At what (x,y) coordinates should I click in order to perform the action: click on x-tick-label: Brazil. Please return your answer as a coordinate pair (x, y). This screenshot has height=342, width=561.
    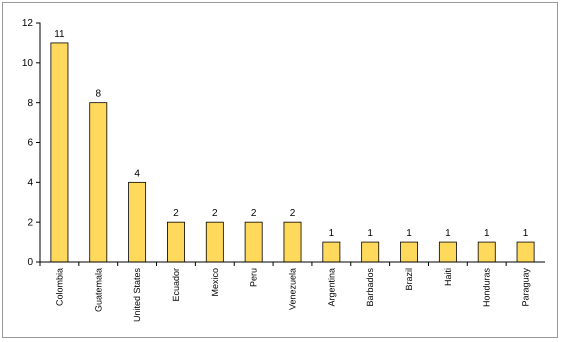
    Looking at the image, I should click on (409, 279).